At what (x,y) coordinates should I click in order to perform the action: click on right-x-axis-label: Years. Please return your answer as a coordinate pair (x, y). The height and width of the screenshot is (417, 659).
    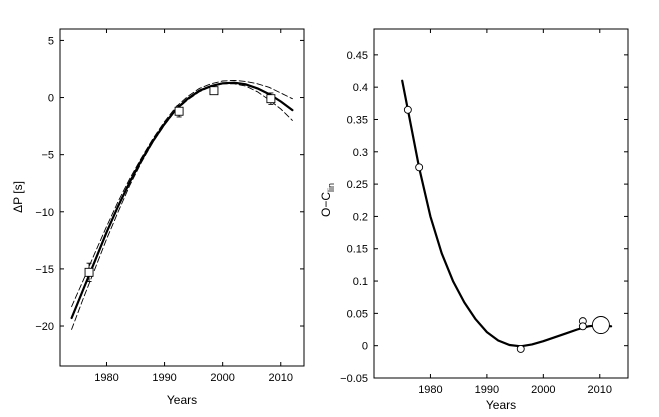
    Looking at the image, I should click on (501, 405).